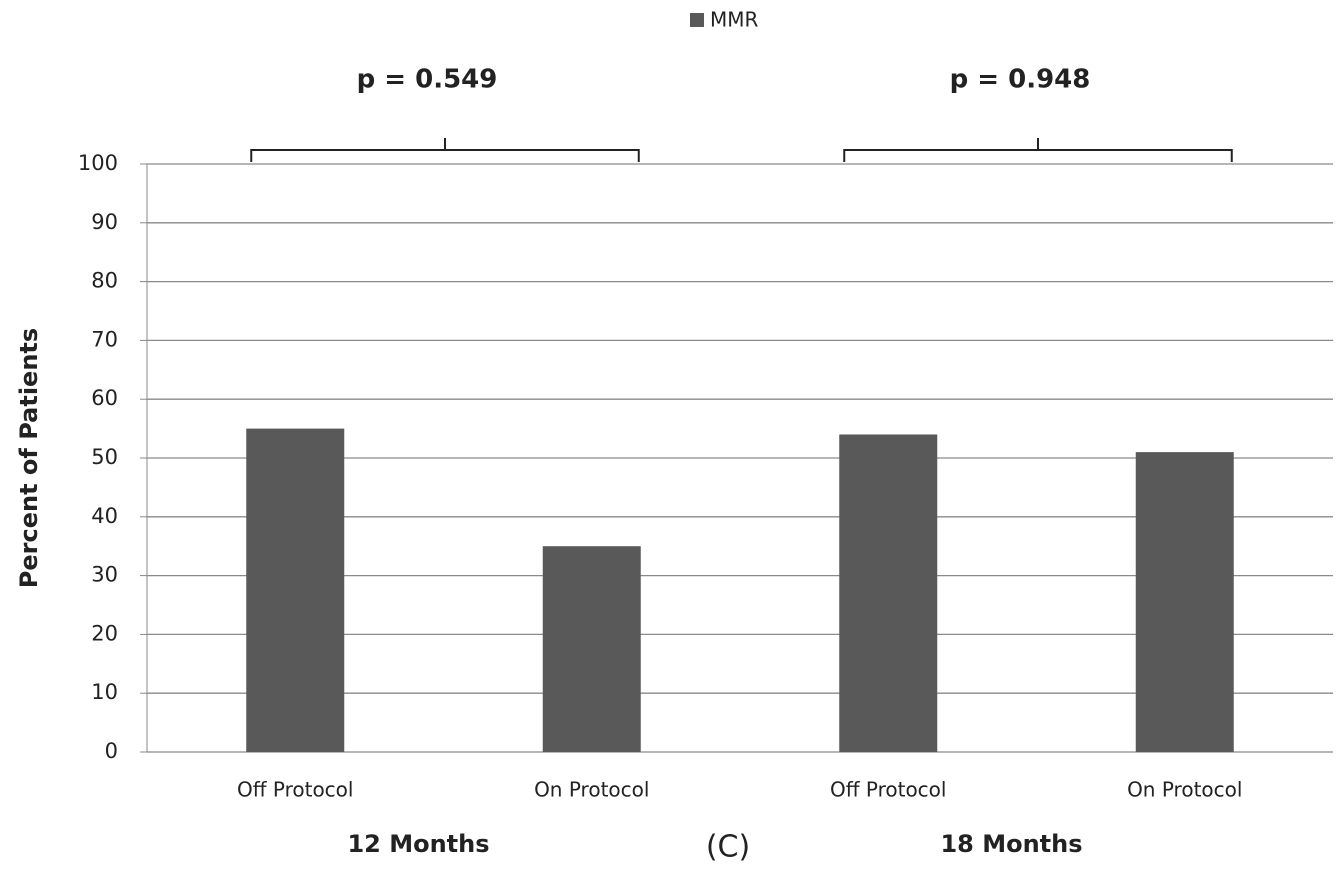  Describe the element at coordinates (427, 80) in the screenshot. I see `p-value-annotation: p = 0.549` at that location.